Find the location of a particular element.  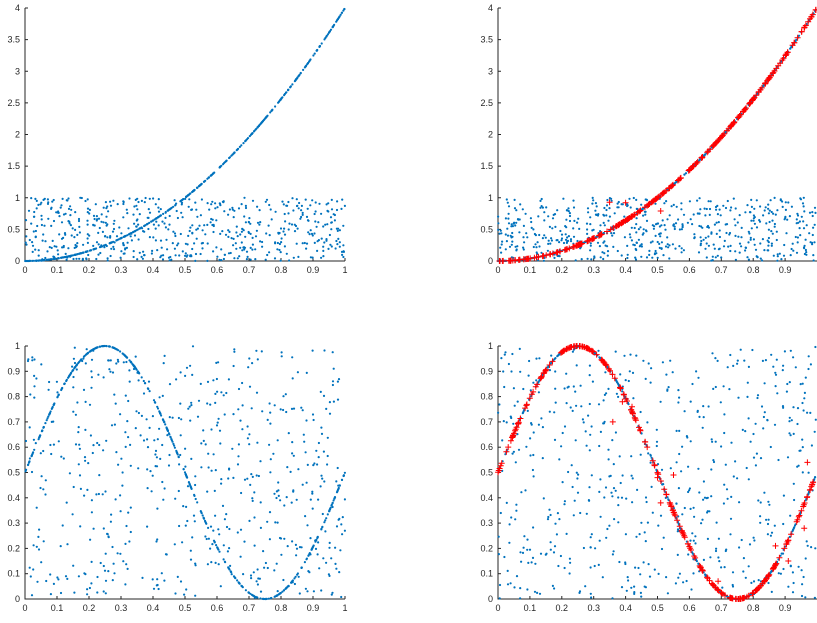

x-tick-label: 0.3 is located at coordinates (121, 608).